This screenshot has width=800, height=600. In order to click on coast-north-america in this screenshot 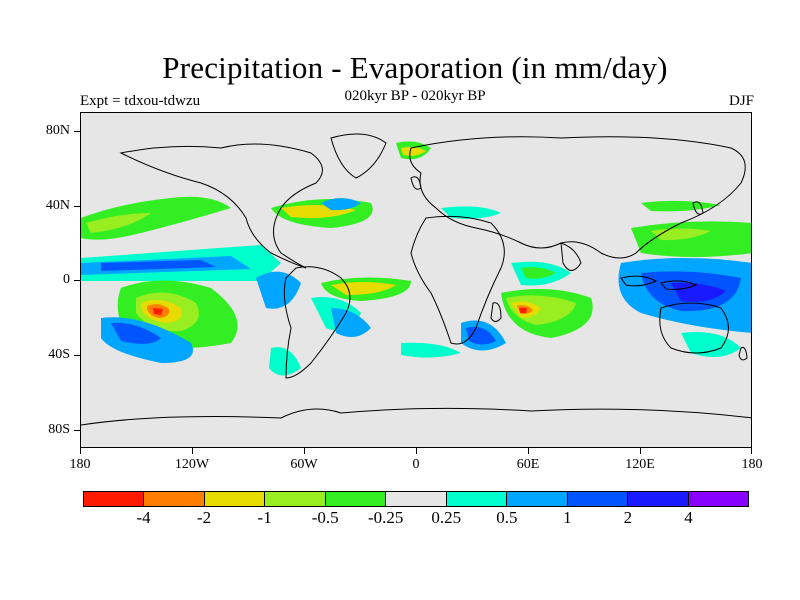, I will do `click(221, 206)`.